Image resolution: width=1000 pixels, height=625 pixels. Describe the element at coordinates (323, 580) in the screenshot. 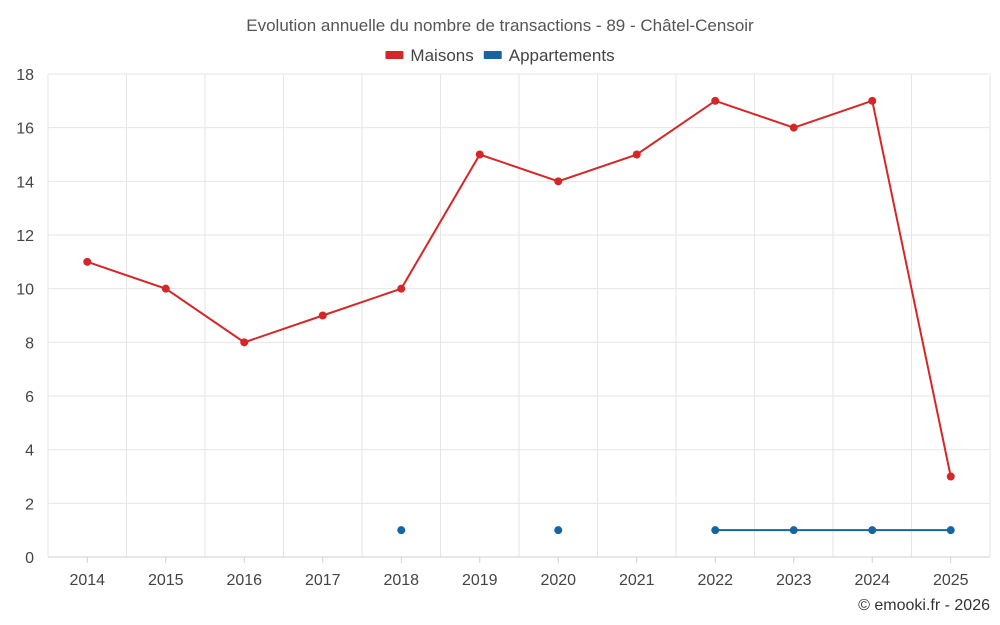

I see `x-tick-label: 2017` at that location.